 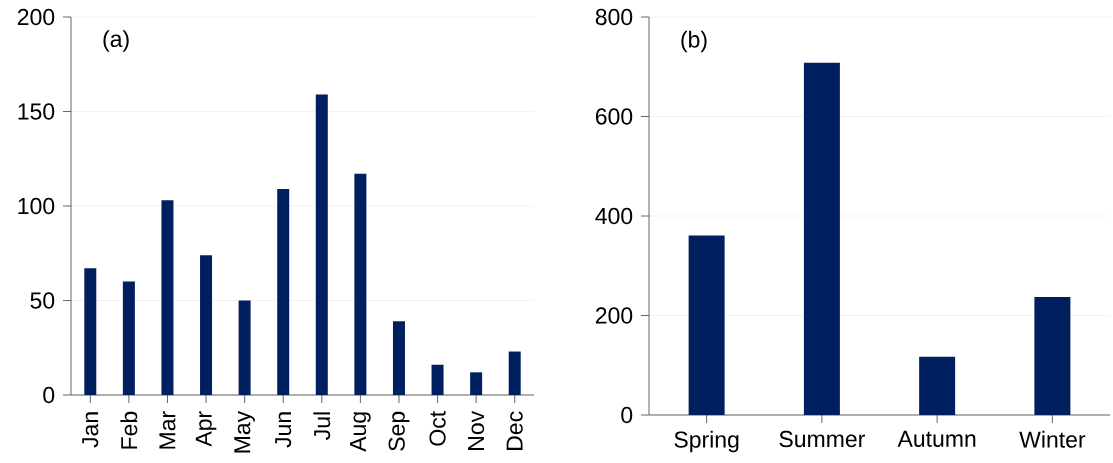 I want to click on y-tick-label: 100, so click(x=36, y=206).